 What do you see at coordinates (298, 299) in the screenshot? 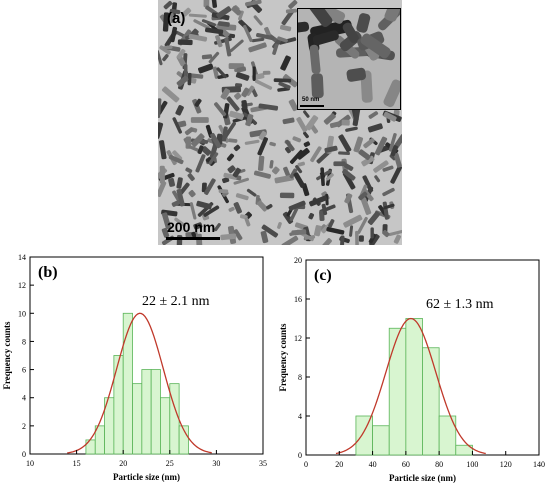
I see `y-tick-label: 16` at bounding box center [298, 299].